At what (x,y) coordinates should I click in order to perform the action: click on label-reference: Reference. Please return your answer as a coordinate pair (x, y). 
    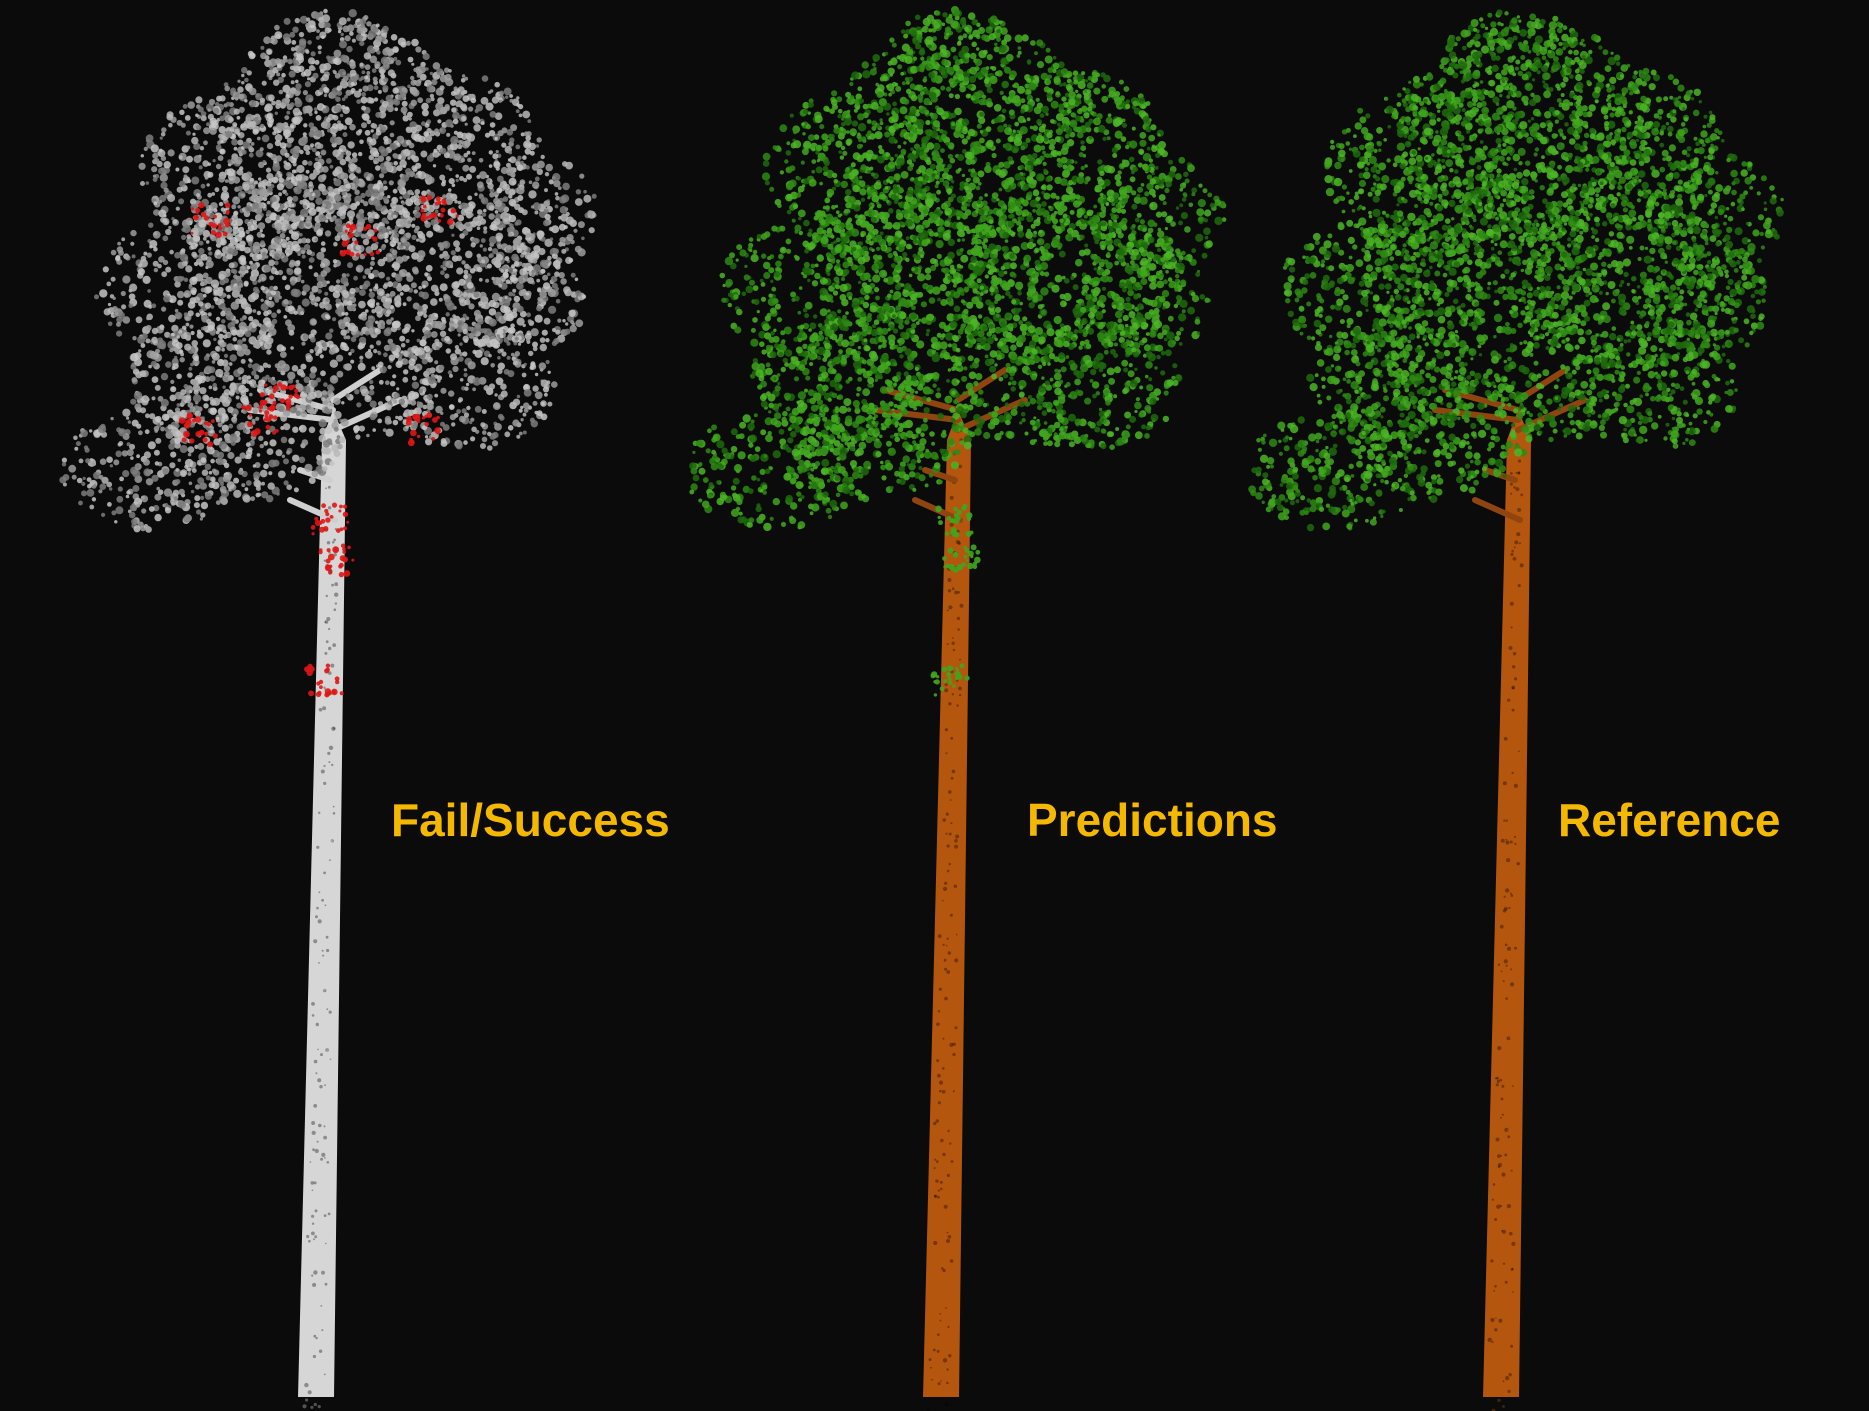
    Looking at the image, I should click on (1669, 820).